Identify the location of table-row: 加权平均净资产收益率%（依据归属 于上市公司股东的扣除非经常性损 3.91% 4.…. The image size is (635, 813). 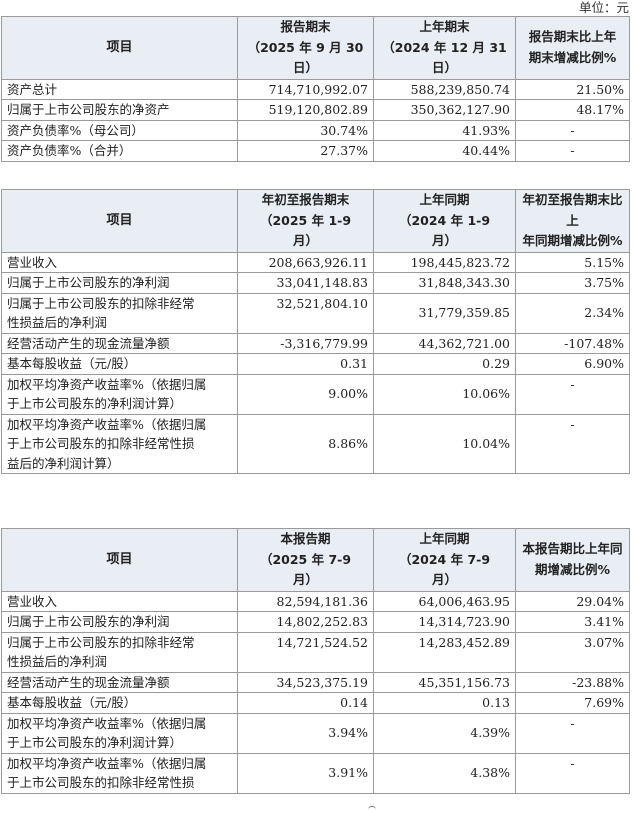
(315, 773).